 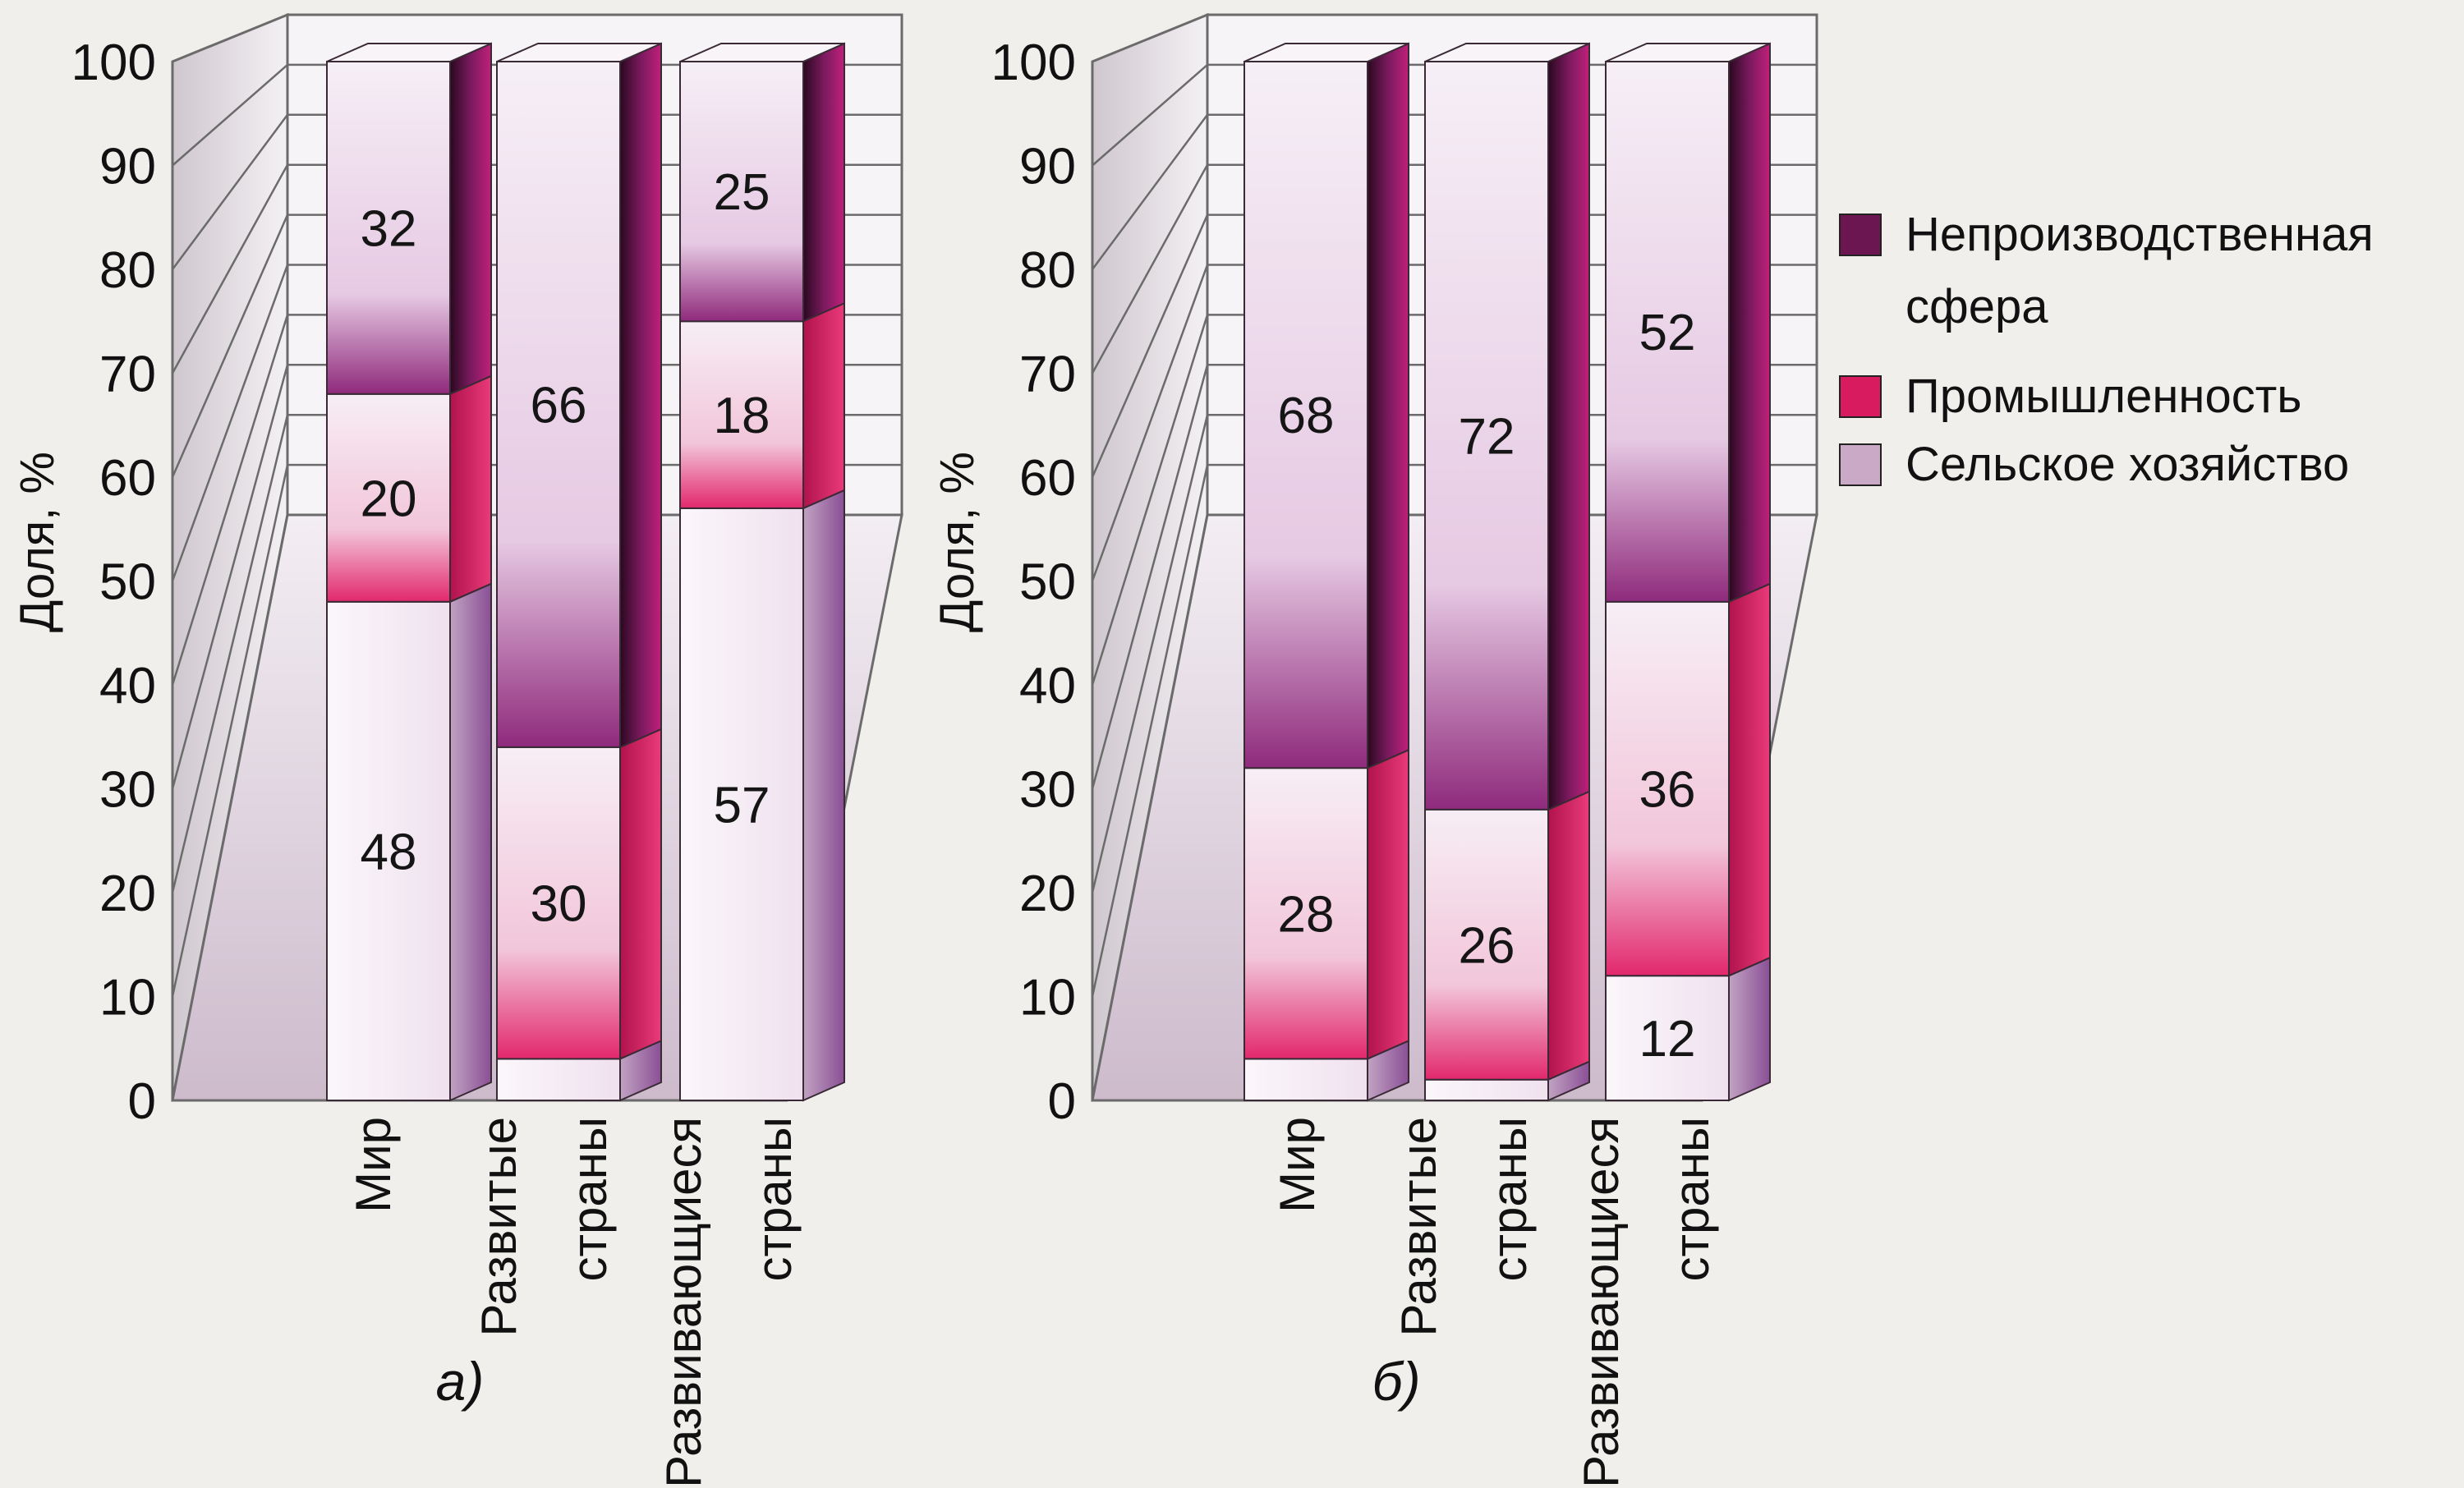 I want to click on legend-label: Промышленность, so click(x=2103, y=396).